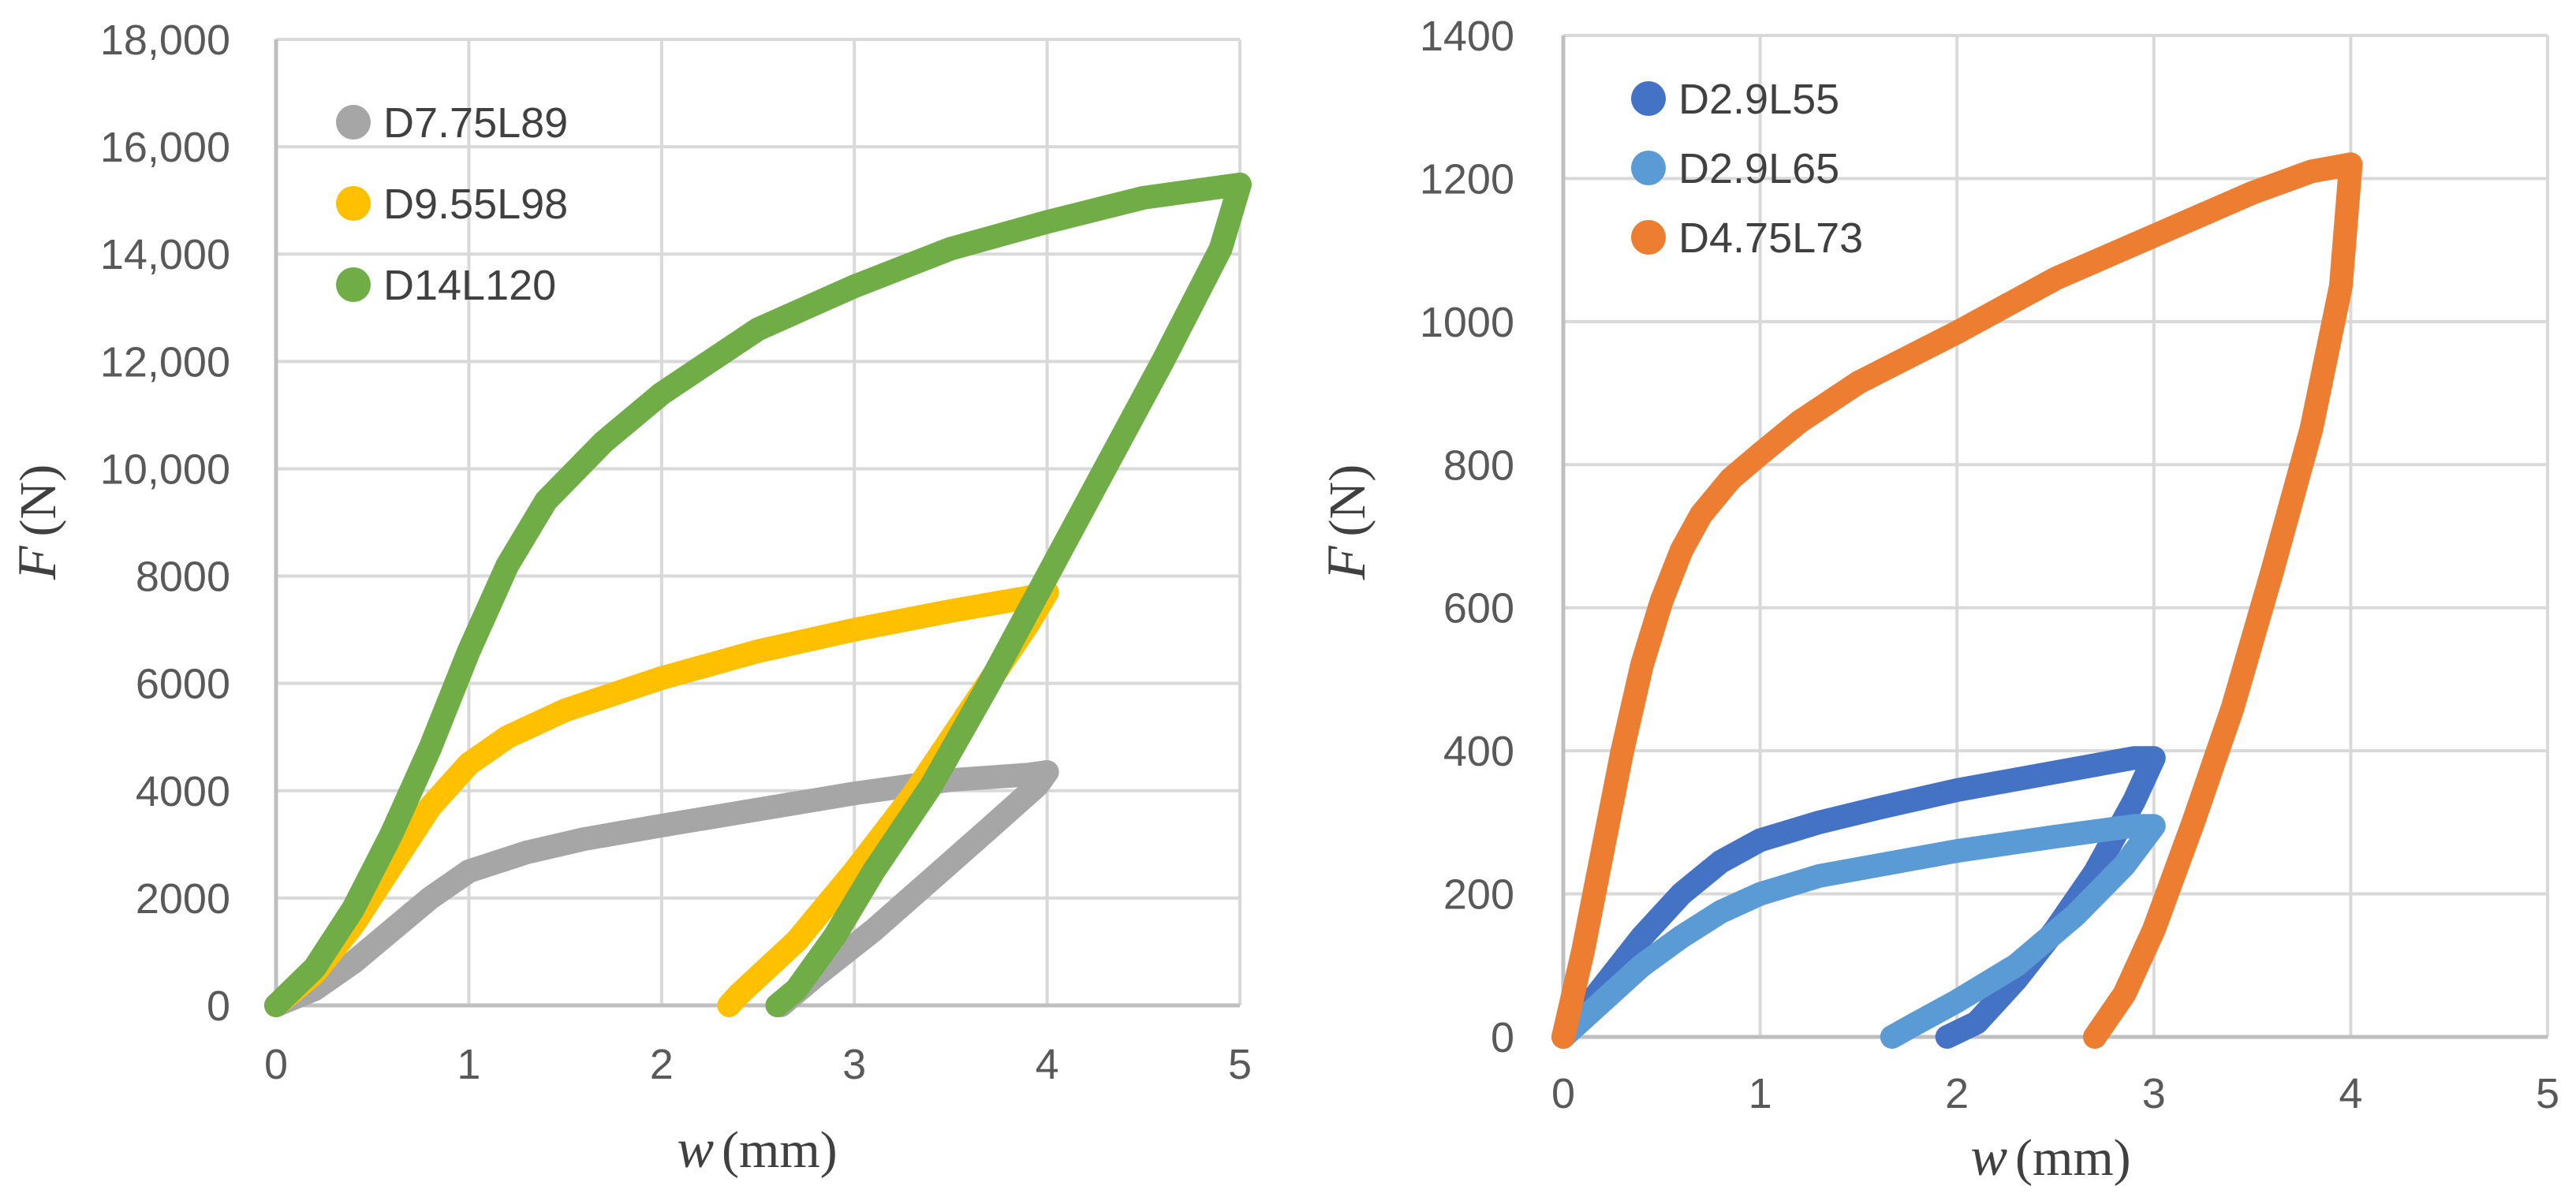 This screenshot has width=2576, height=1197. What do you see at coordinates (1467, 322) in the screenshot?
I see `y-tick-label: 1000` at bounding box center [1467, 322].